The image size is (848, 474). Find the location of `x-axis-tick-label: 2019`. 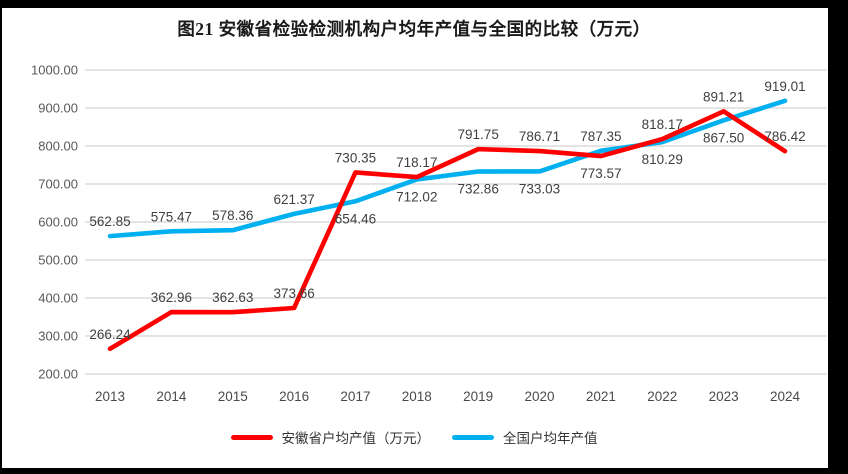

x-axis-tick-label: 2019 is located at coordinates (478, 396).